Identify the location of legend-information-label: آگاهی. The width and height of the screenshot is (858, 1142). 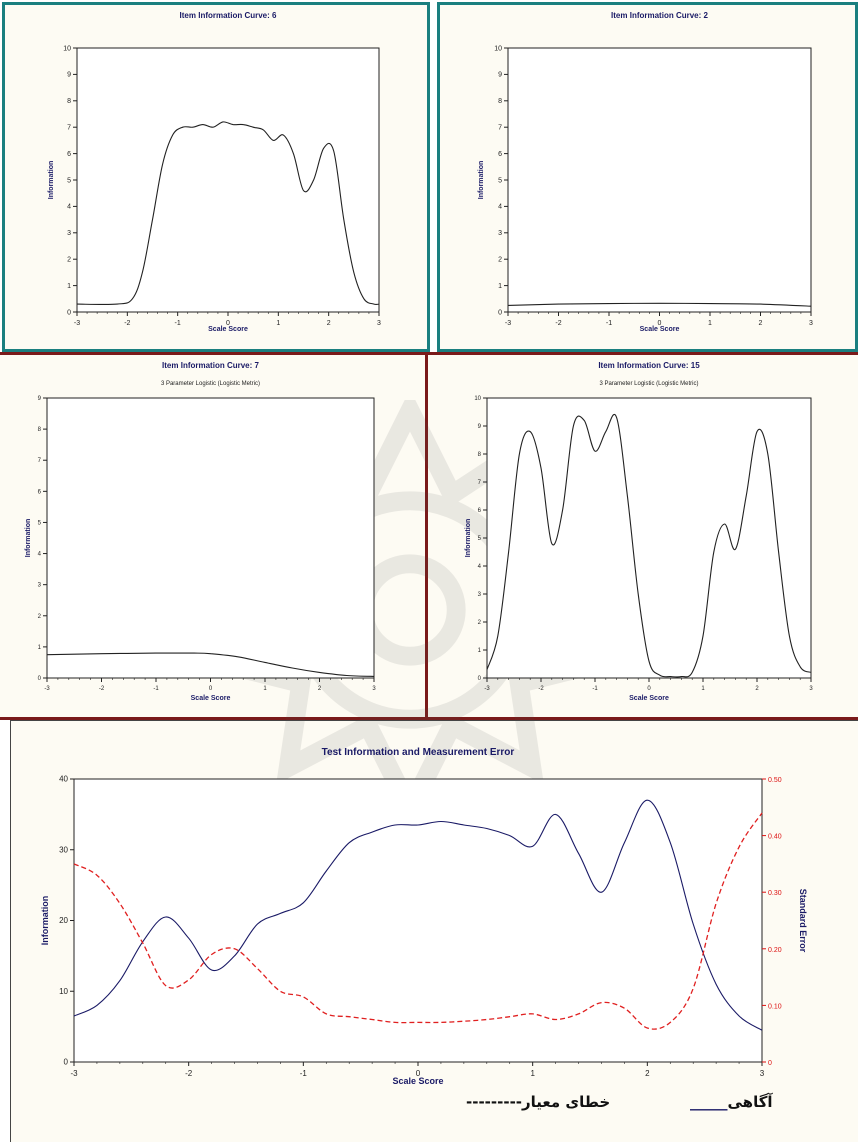
(750, 1102).